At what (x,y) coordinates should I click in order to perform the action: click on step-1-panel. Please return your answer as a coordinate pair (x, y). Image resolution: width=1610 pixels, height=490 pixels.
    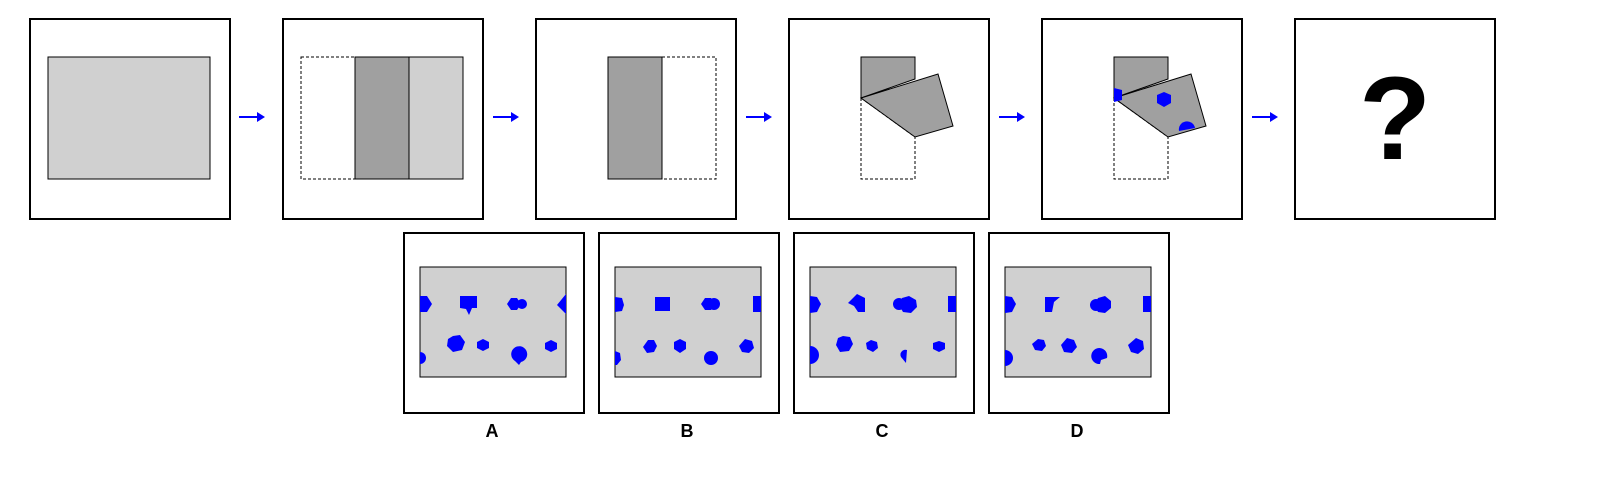
    Looking at the image, I should click on (130, 119).